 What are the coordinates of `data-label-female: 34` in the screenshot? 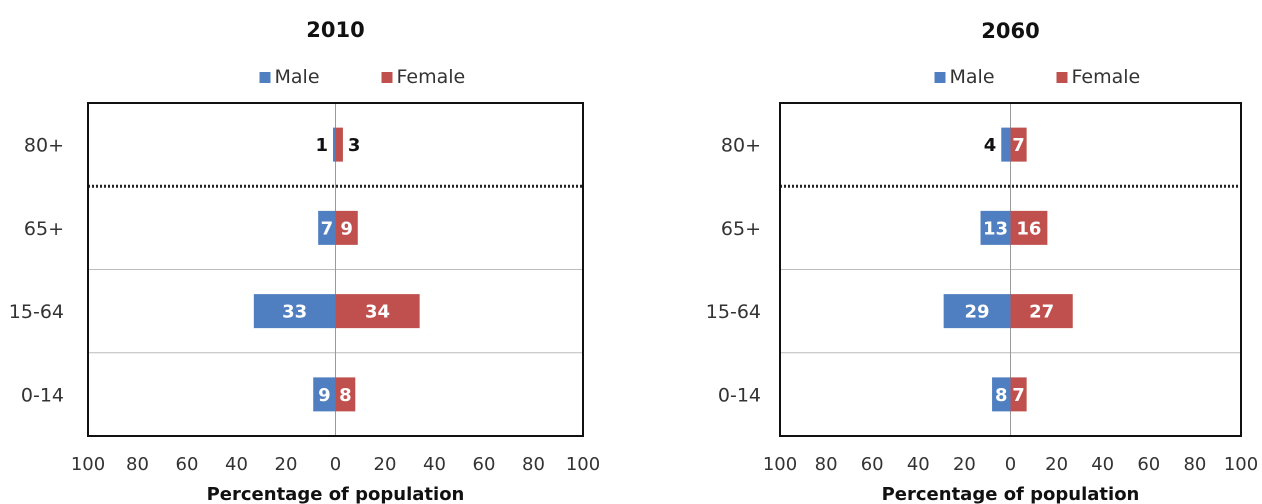 It's located at (377, 312).